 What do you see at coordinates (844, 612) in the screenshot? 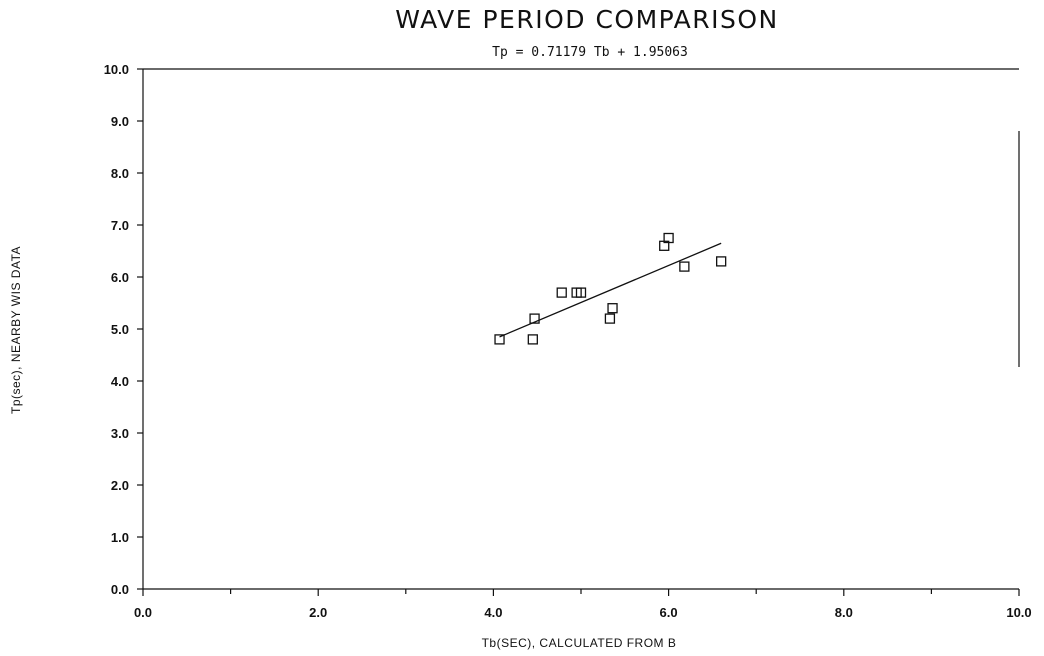
I see `x-tick-label: 8.0` at bounding box center [844, 612].